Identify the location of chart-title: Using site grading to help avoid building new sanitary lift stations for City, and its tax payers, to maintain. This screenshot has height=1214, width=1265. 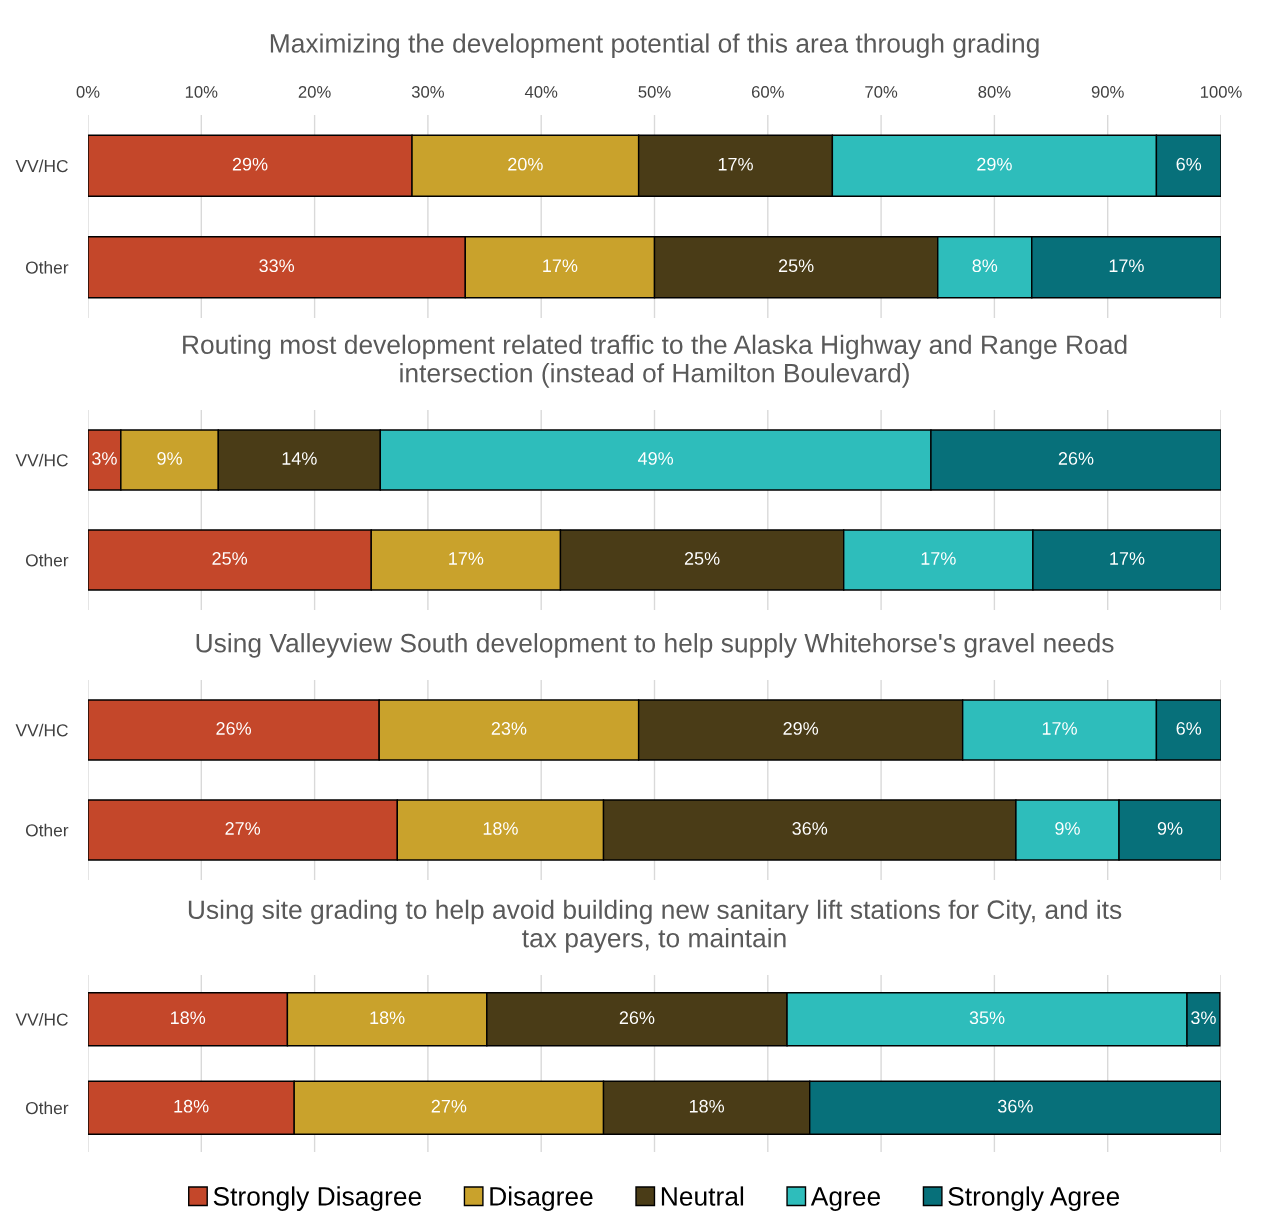
(655, 926).